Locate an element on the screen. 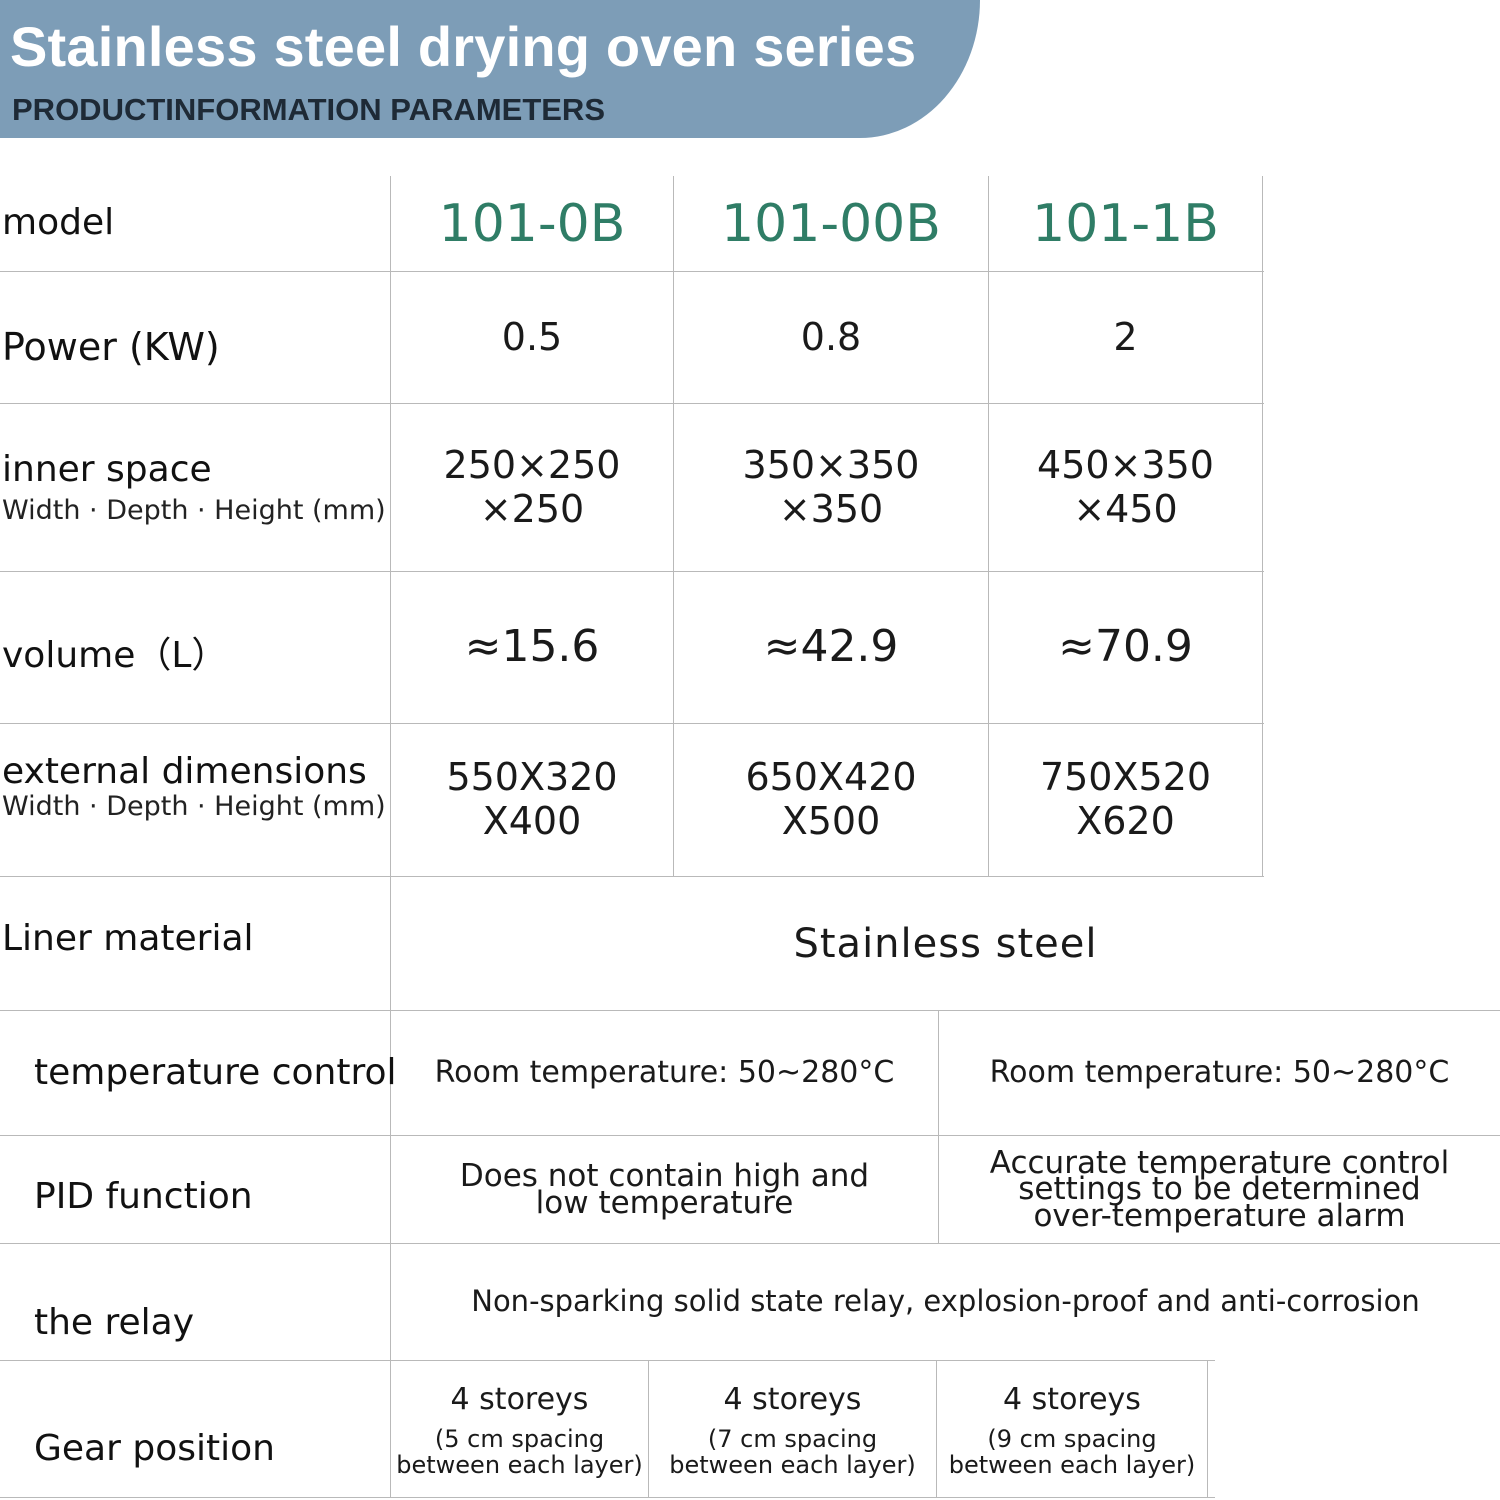 This screenshot has width=1500, height=1500. power-value: 2 is located at coordinates (1125, 336).